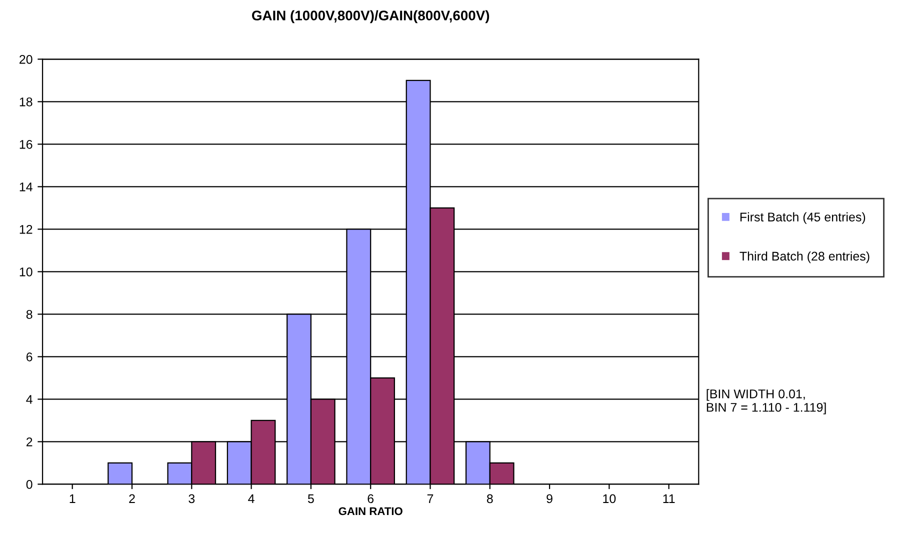 The height and width of the screenshot is (538, 905). I want to click on x-tick-label: 10, so click(609, 499).